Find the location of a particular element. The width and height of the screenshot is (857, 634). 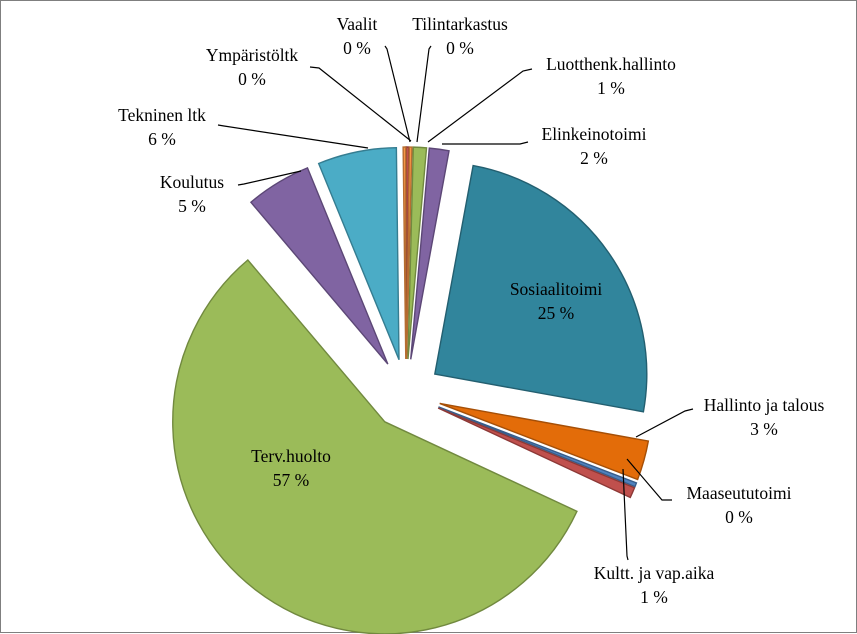

slice-label-koulutus: Koulutus is located at coordinates (192, 182).